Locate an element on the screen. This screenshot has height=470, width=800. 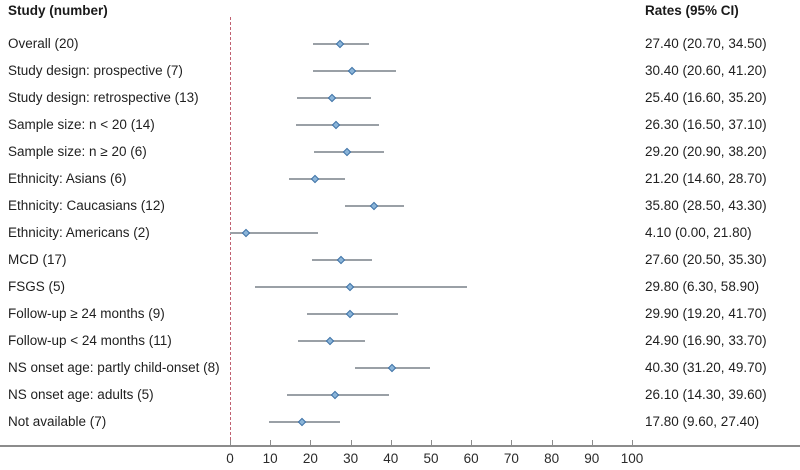
study-label: Overall (20) is located at coordinates (43, 43).